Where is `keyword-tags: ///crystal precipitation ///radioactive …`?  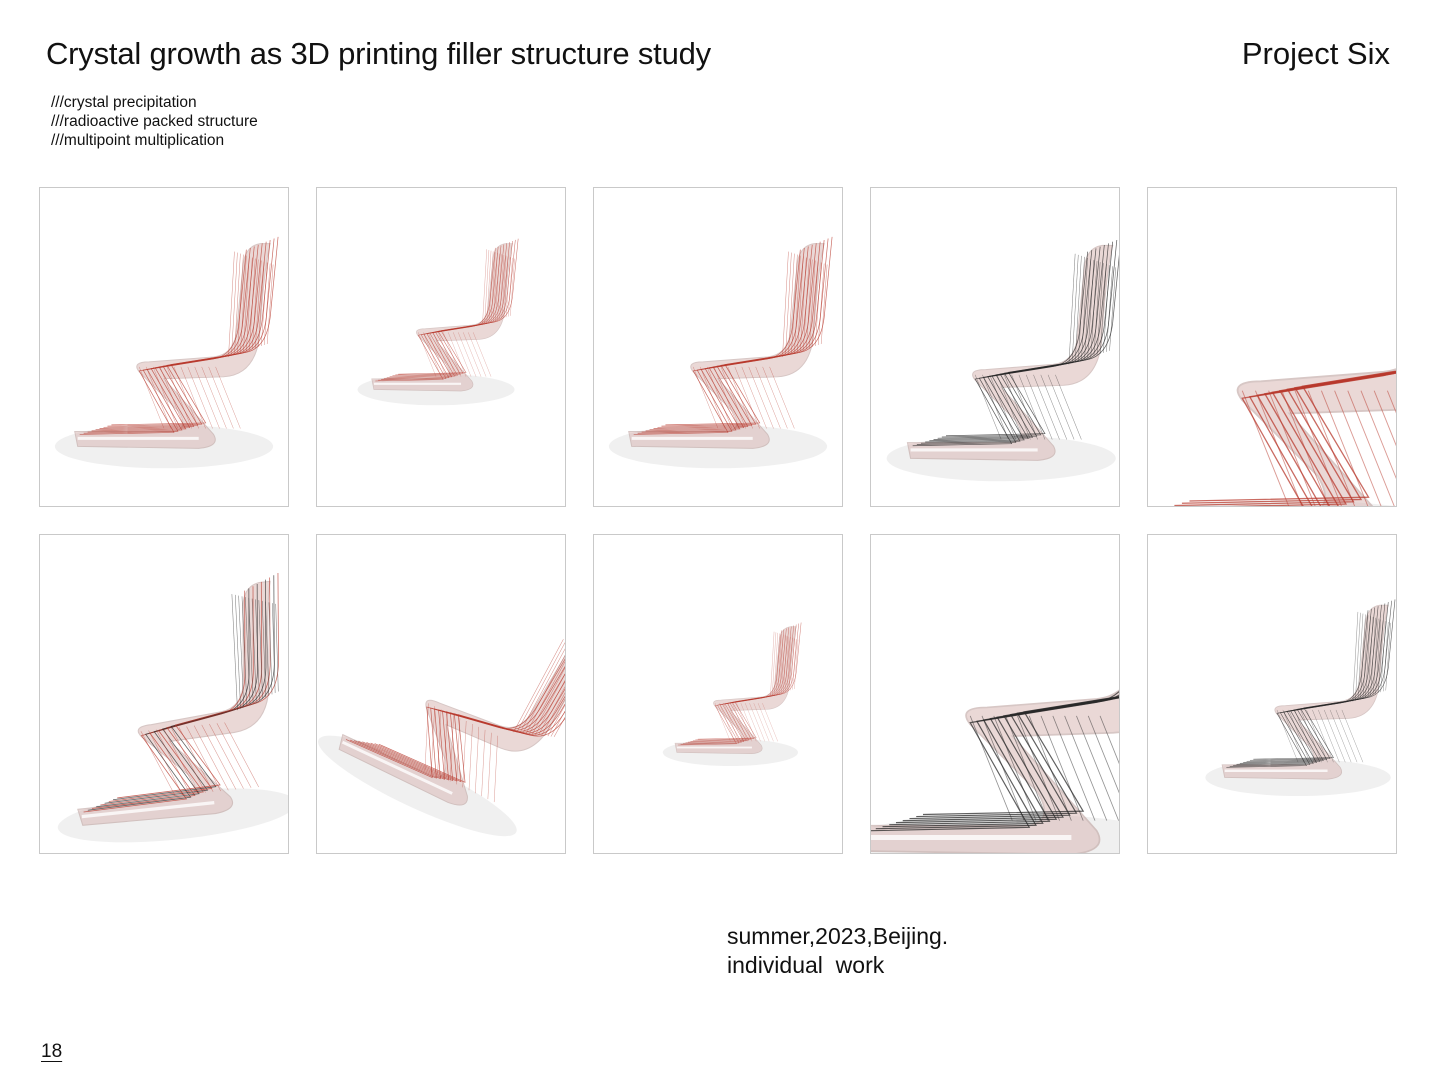
keyword-tags: ///crystal precipitation ///radioactive … is located at coordinates (154, 121).